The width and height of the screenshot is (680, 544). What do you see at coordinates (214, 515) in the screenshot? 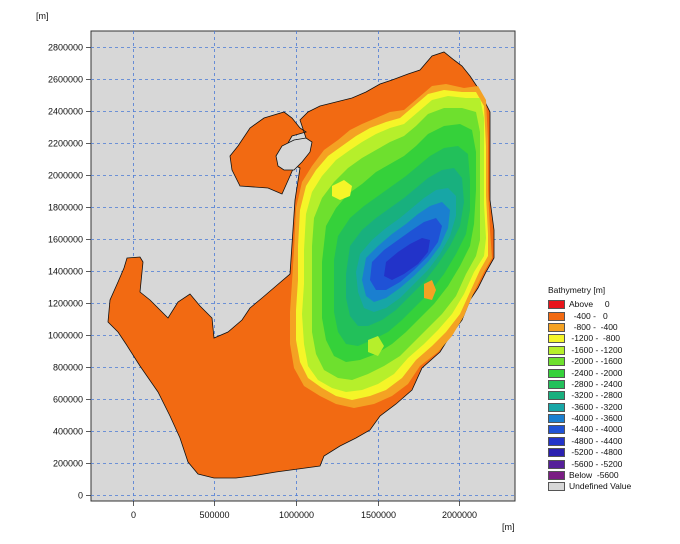
I see `x-tick-label: 500000` at bounding box center [214, 515].